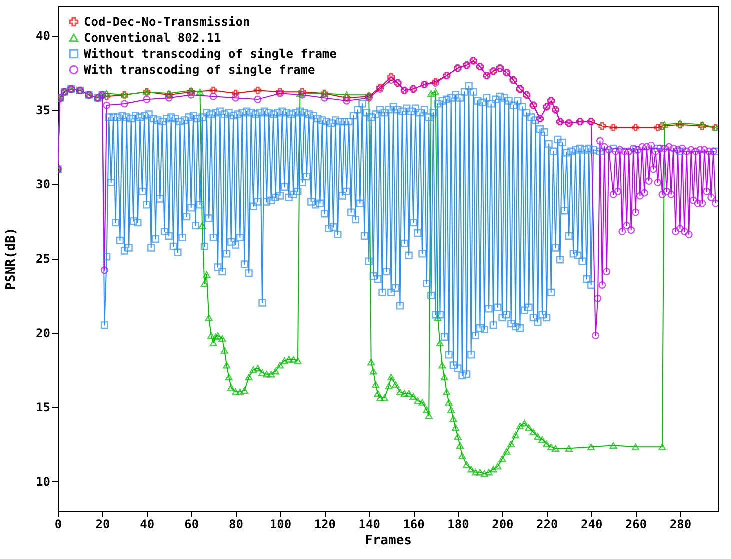 Image resolution: width=731 pixels, height=559 pixels. What do you see at coordinates (103, 525) in the screenshot?
I see `x-tick-label: 20` at bounding box center [103, 525].